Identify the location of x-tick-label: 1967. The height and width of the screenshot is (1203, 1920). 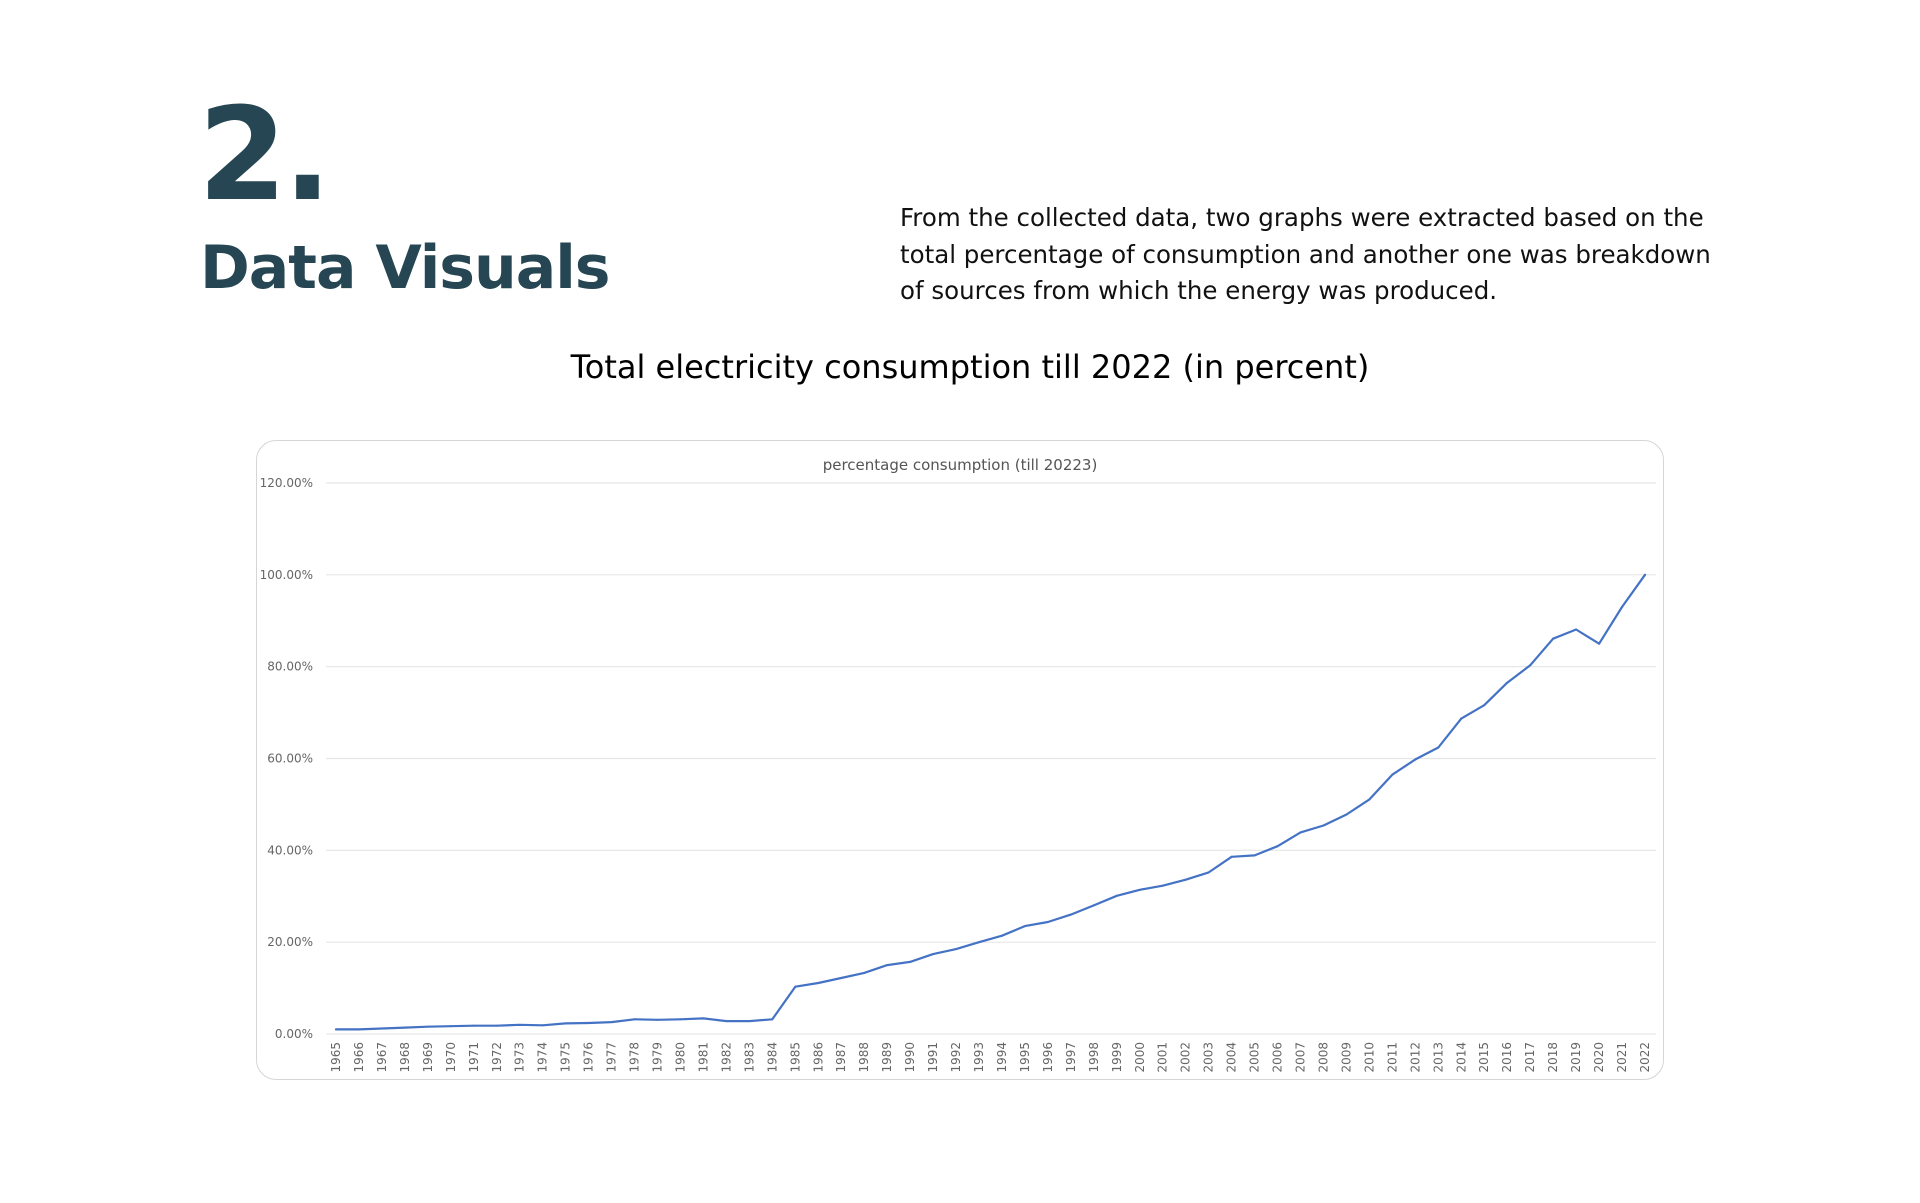
(382, 1057).